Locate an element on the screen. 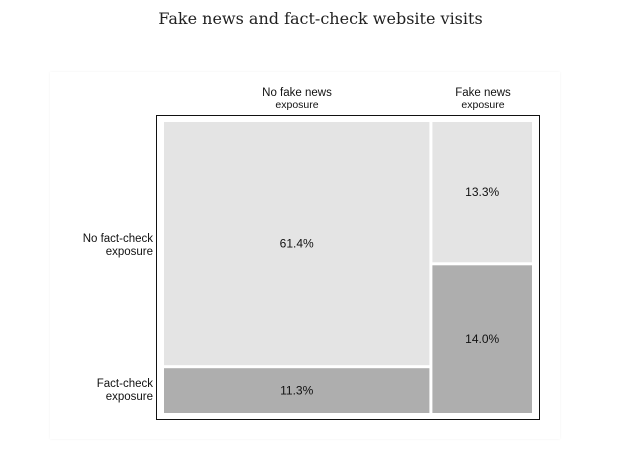 The image size is (641, 449). column-label-fake-news: Fake news exposure is located at coordinates (483, 99).